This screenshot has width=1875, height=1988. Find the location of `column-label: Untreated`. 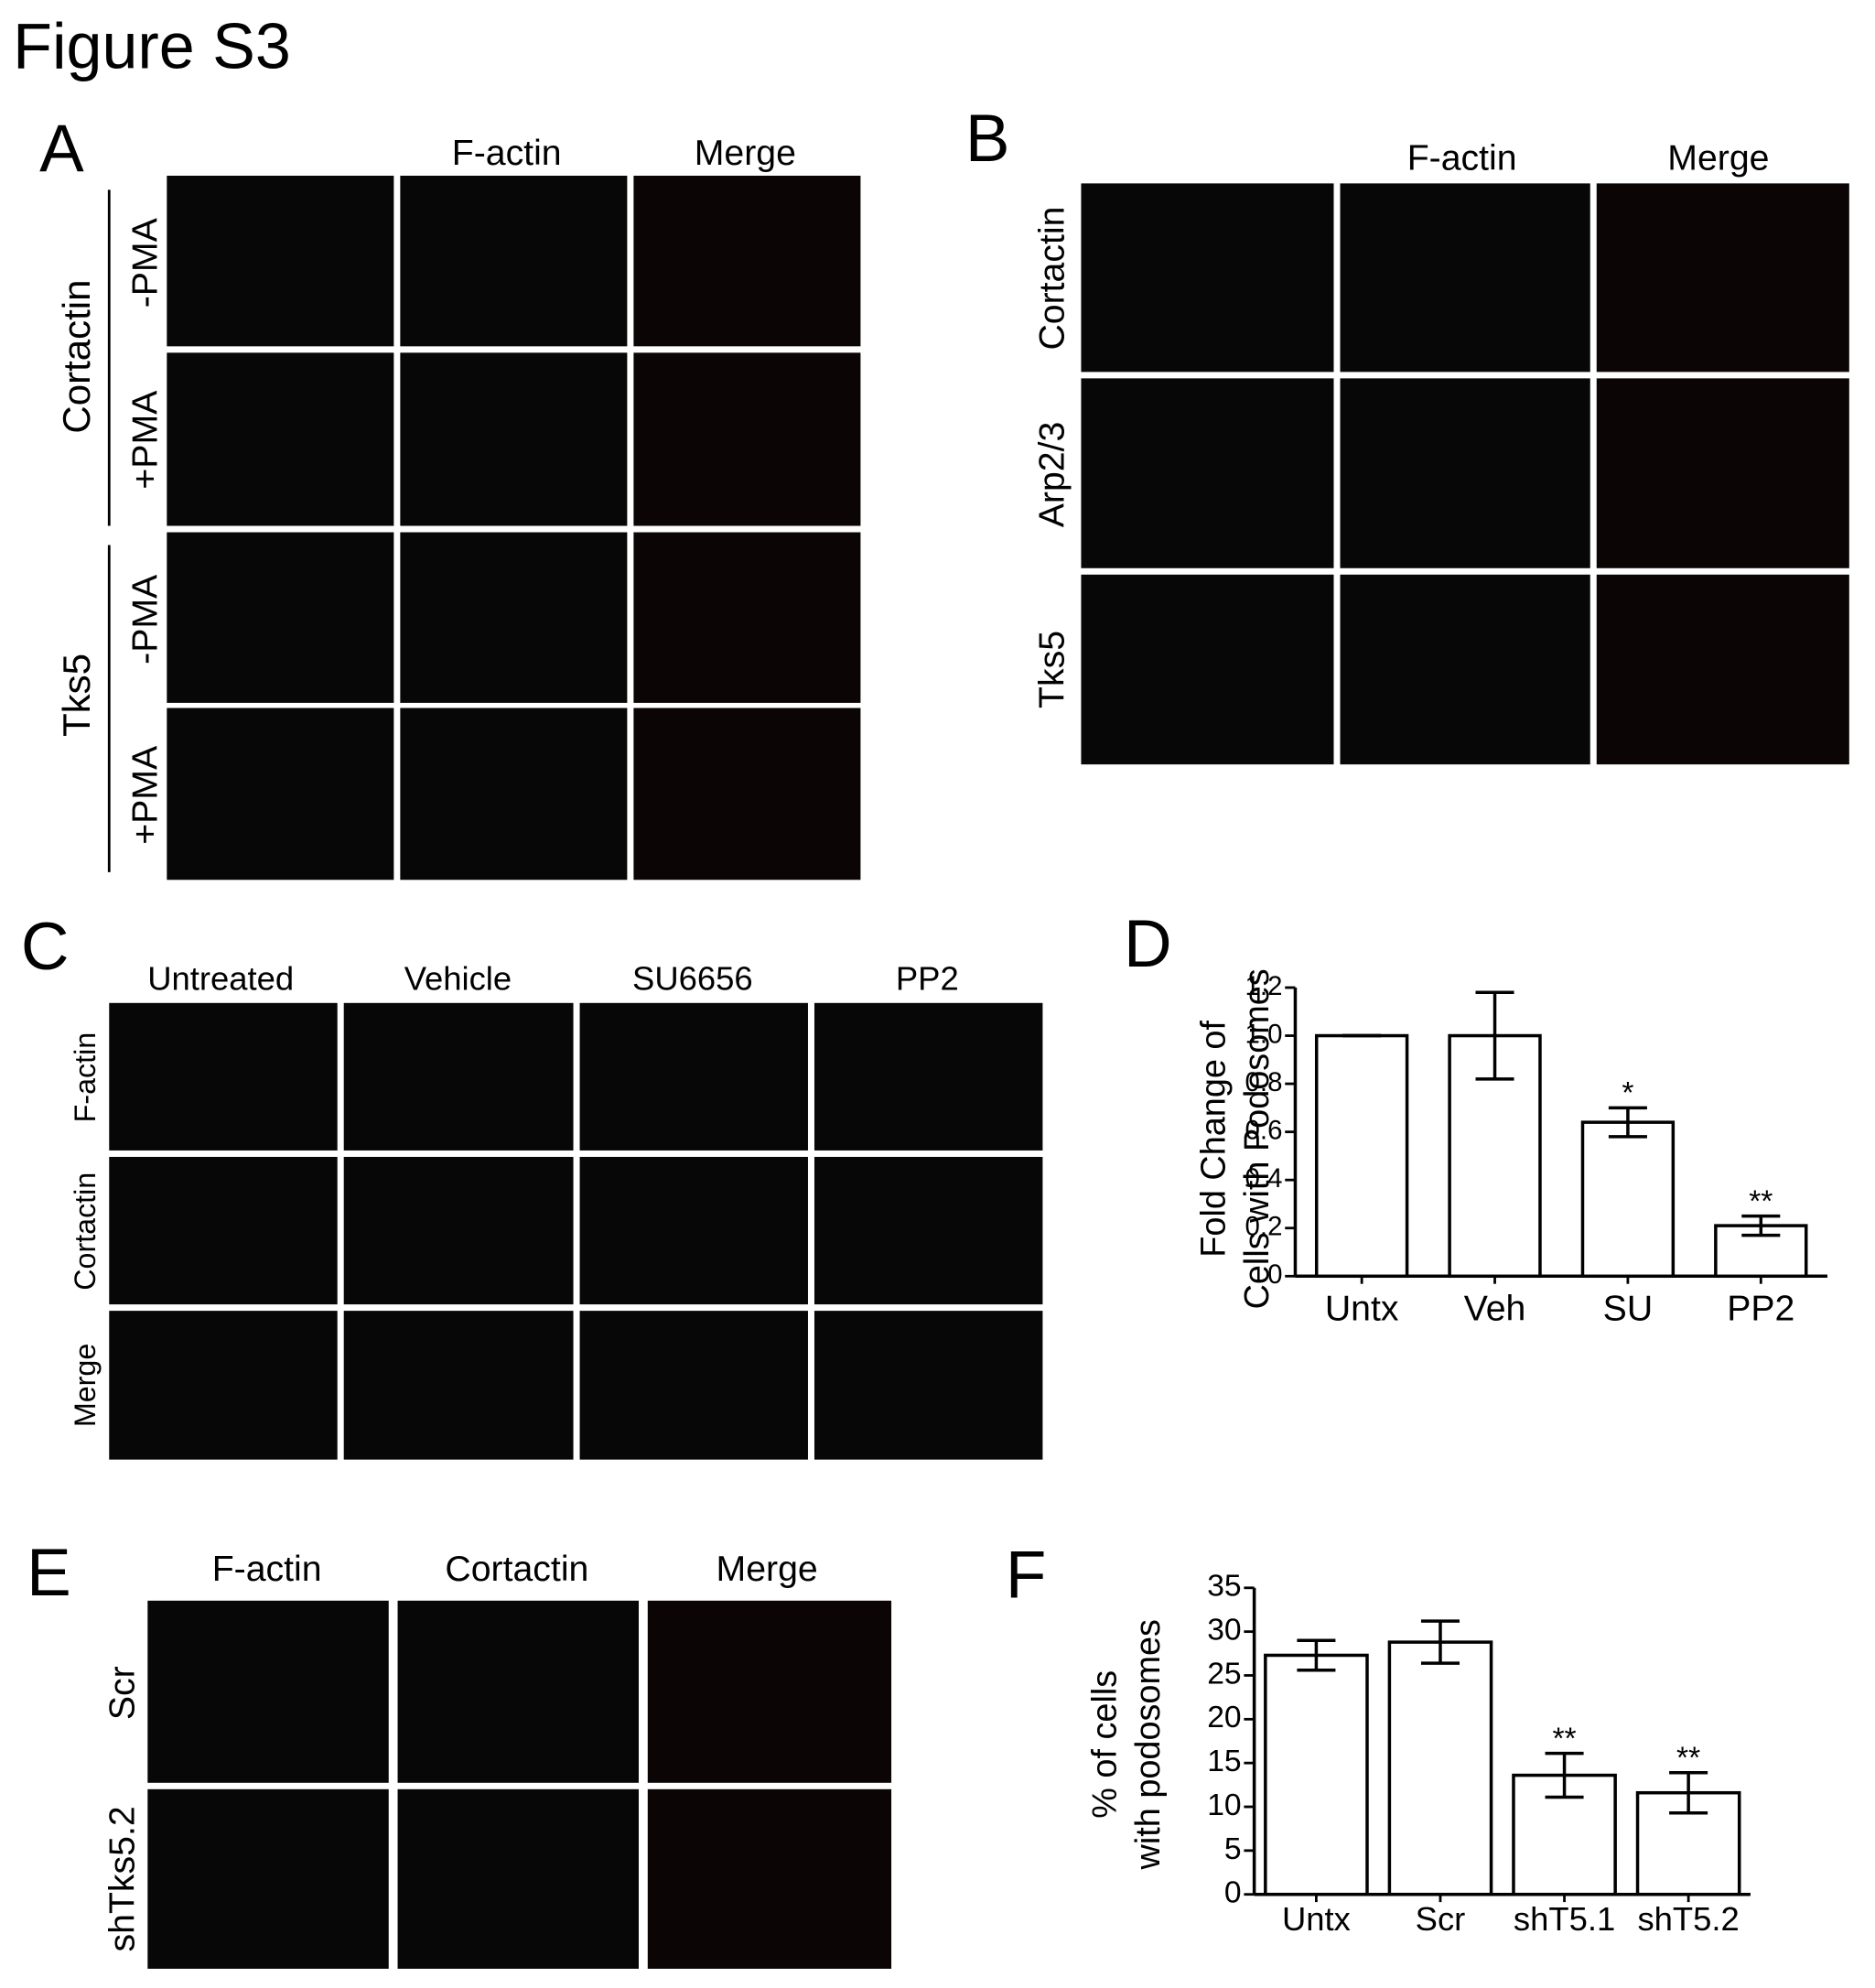

column-label: Untreated is located at coordinates (221, 979).